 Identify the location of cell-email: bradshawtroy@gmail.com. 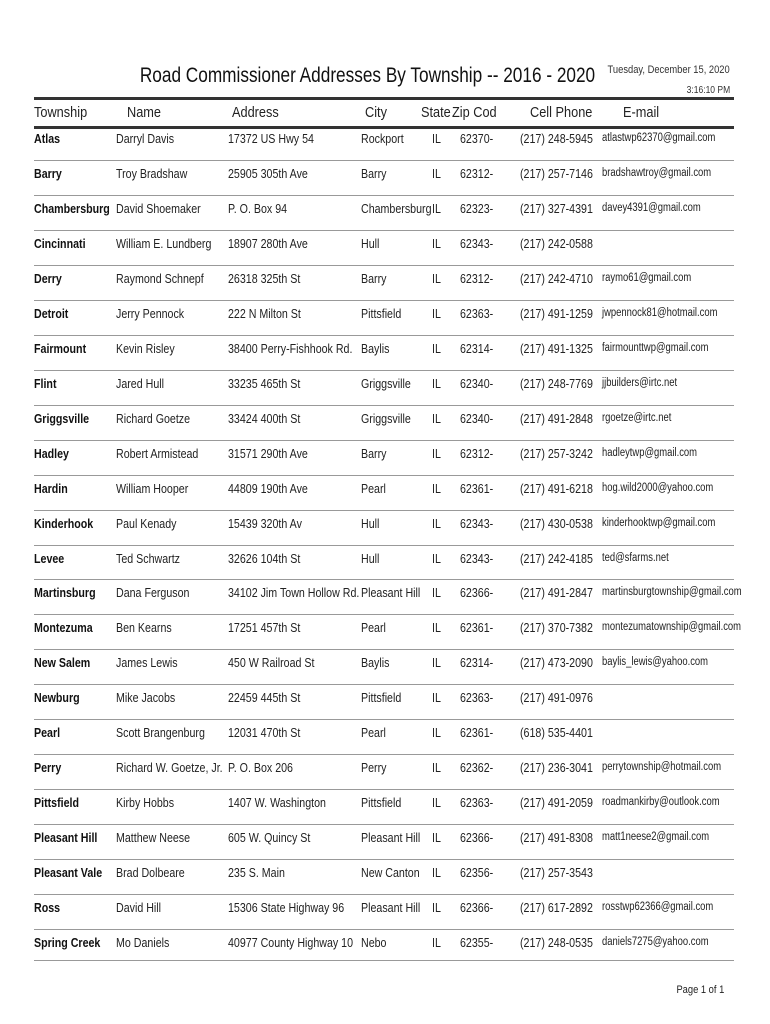
(657, 172).